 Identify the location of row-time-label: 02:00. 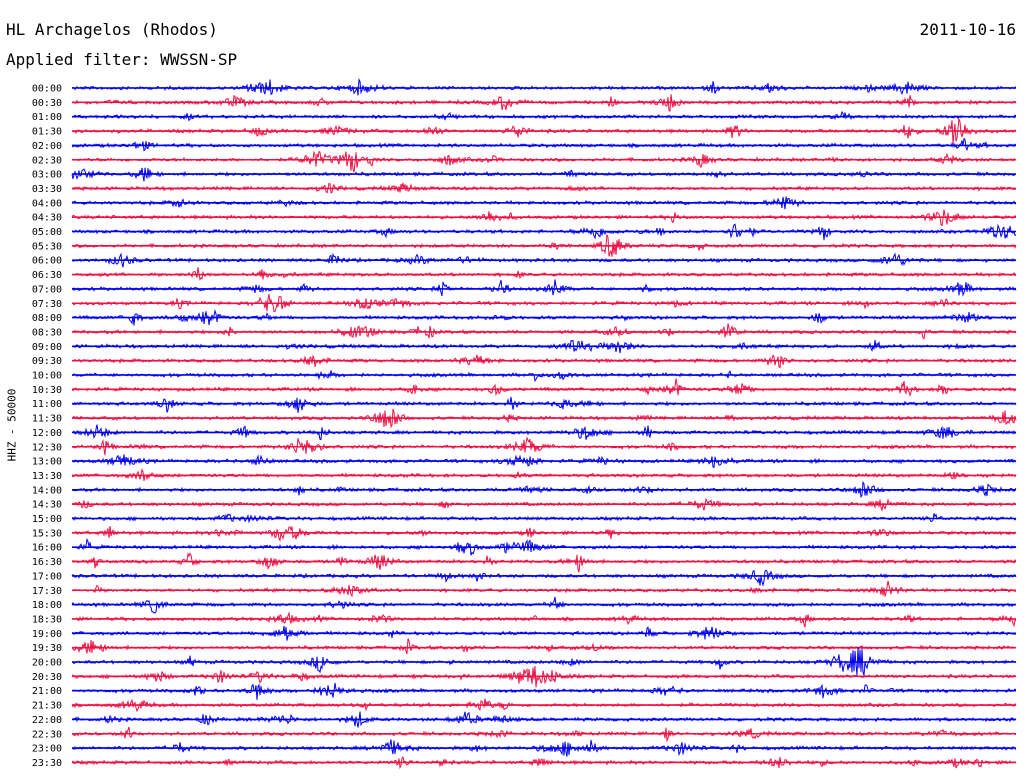
(47, 146).